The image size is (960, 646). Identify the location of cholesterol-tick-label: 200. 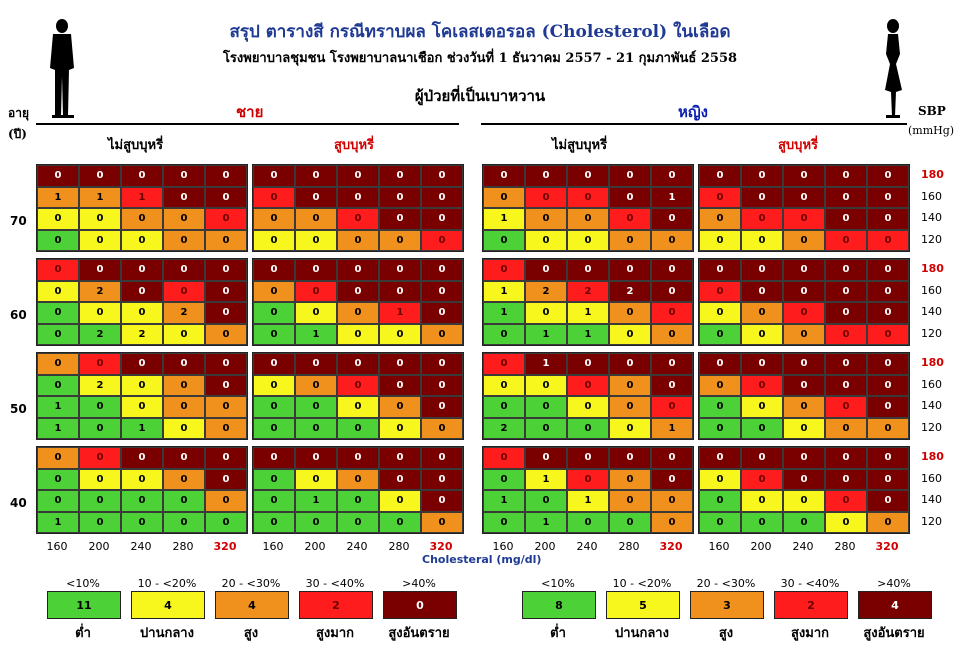
(315, 546).